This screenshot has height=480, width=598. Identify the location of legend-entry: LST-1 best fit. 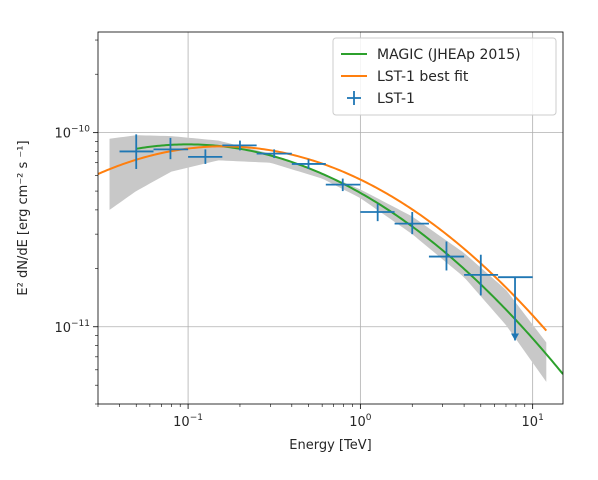
(405, 77).